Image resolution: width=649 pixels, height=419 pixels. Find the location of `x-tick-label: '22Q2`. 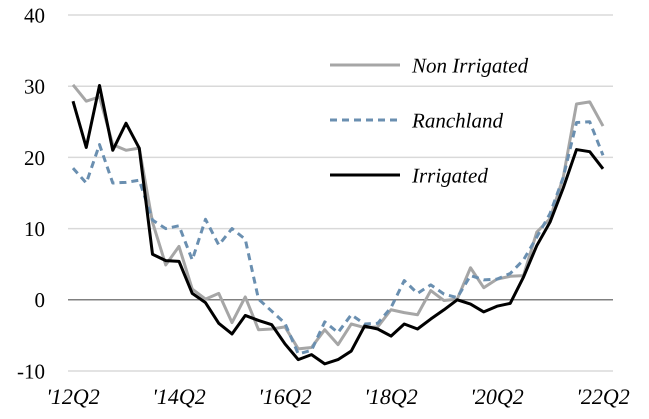

x-tick-label: '22Q2 is located at coordinates (603, 396).